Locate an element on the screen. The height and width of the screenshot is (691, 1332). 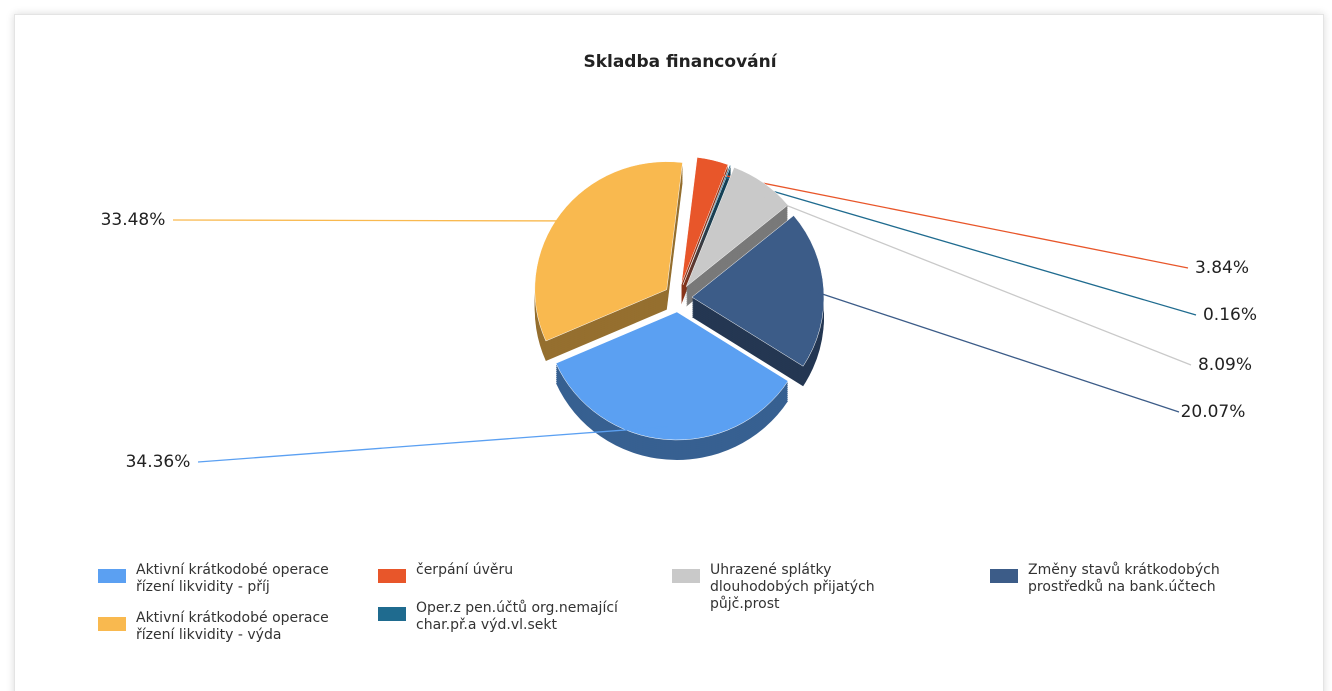
legend-item: čerpání úvěru is located at coordinates (498, 572).